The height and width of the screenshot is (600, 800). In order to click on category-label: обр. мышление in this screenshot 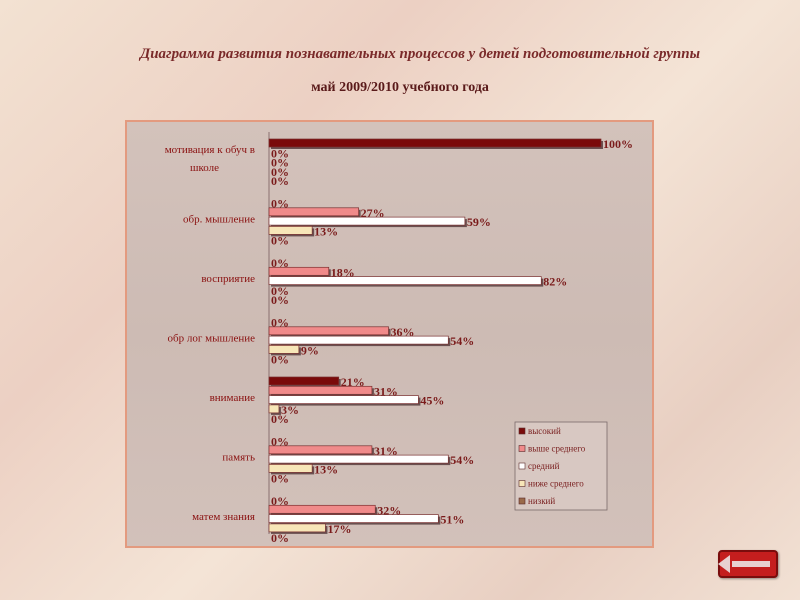, I will do `click(219, 220)`.